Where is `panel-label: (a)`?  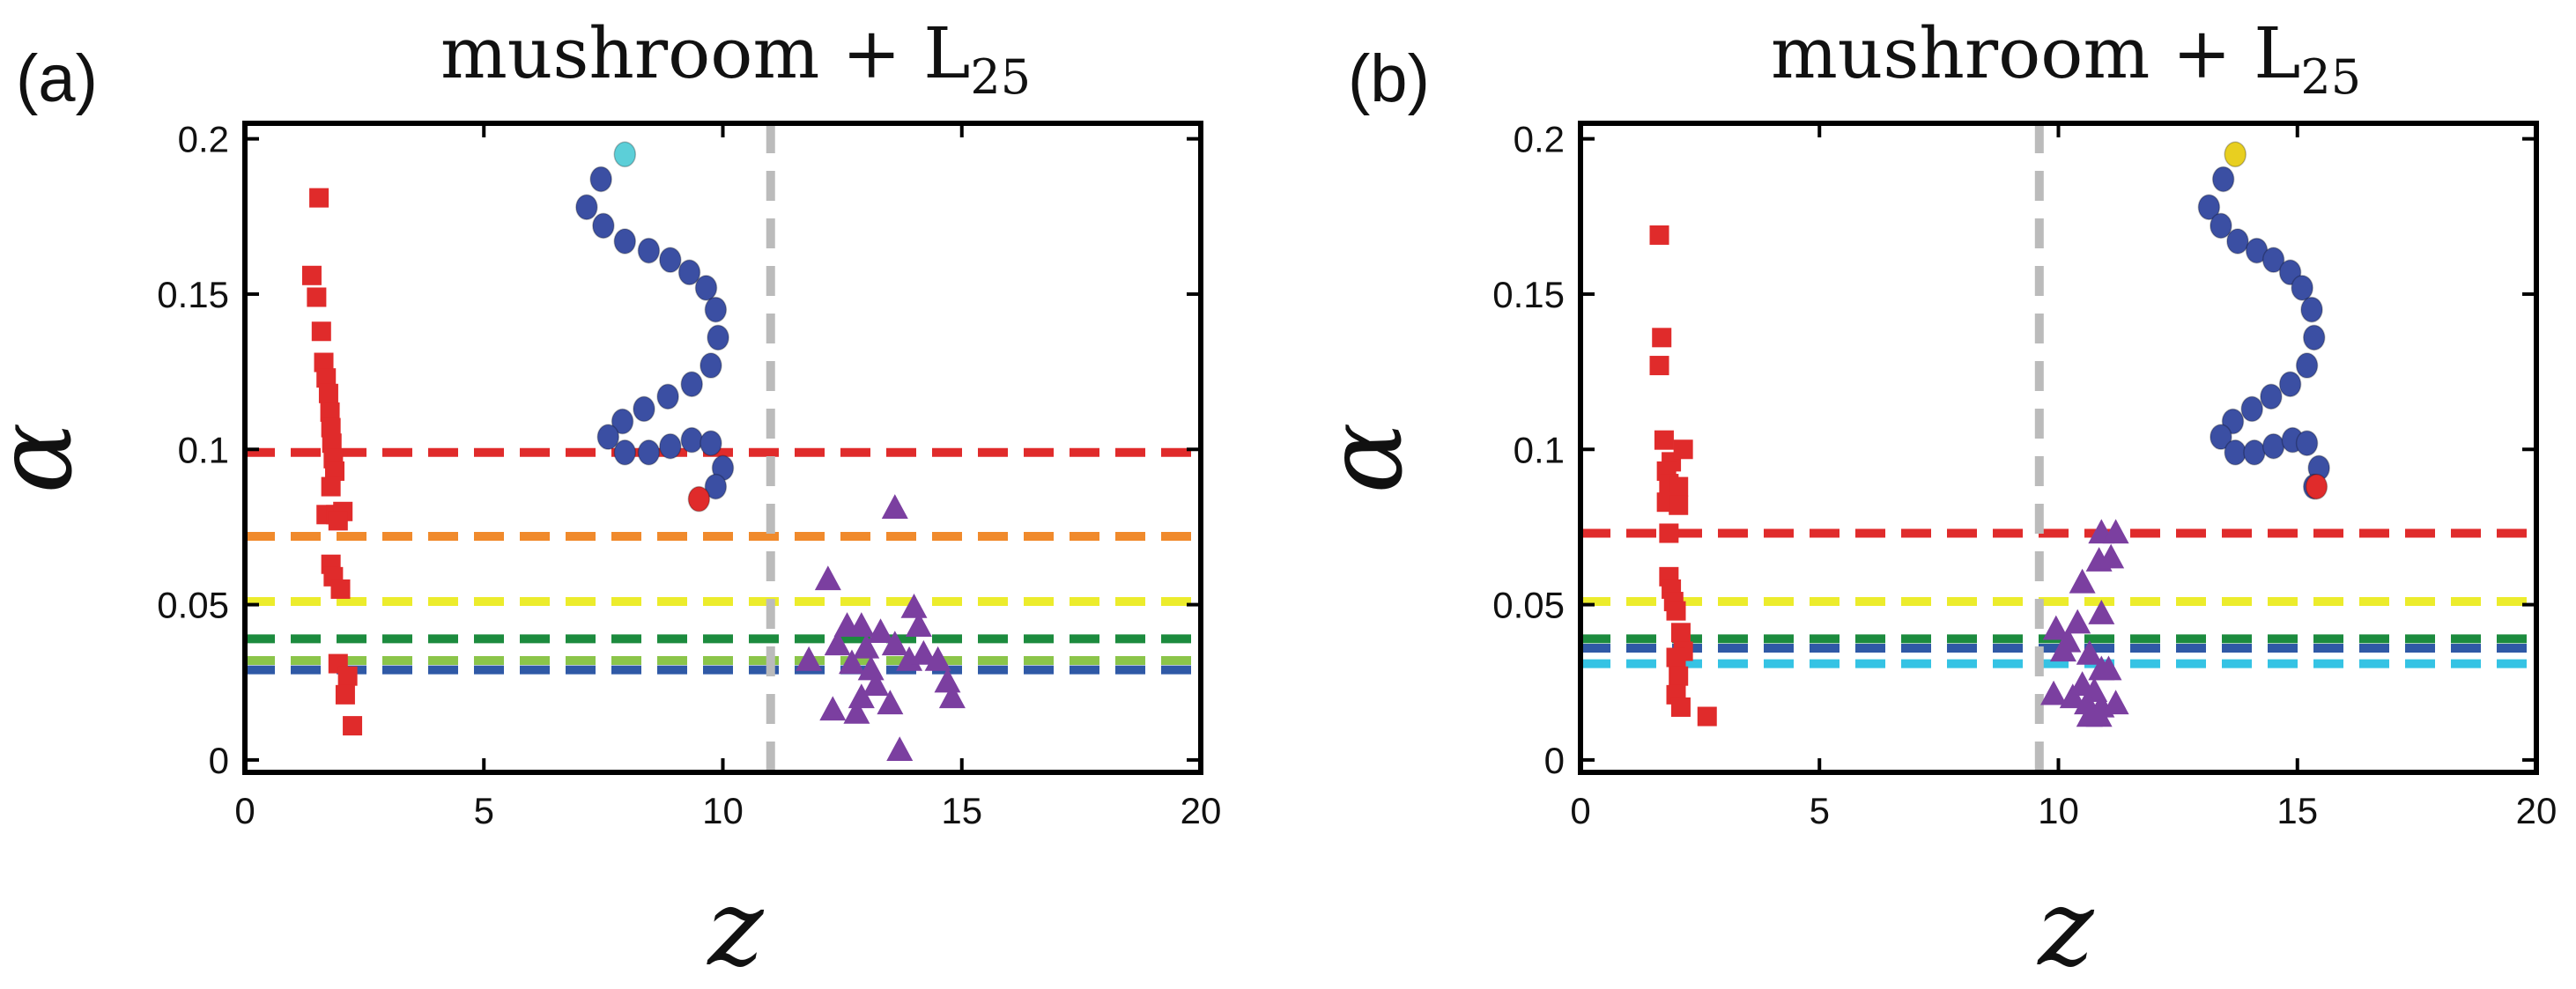
panel-label: (a) is located at coordinates (57, 78).